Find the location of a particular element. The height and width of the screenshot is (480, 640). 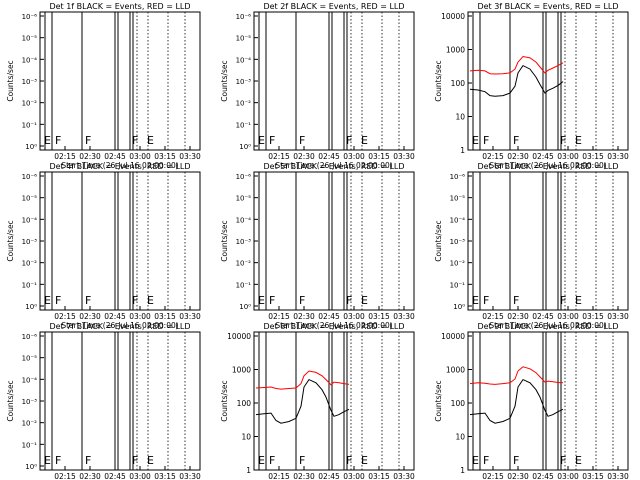

y-tick-label: 10000 is located at coordinates (453, 16).